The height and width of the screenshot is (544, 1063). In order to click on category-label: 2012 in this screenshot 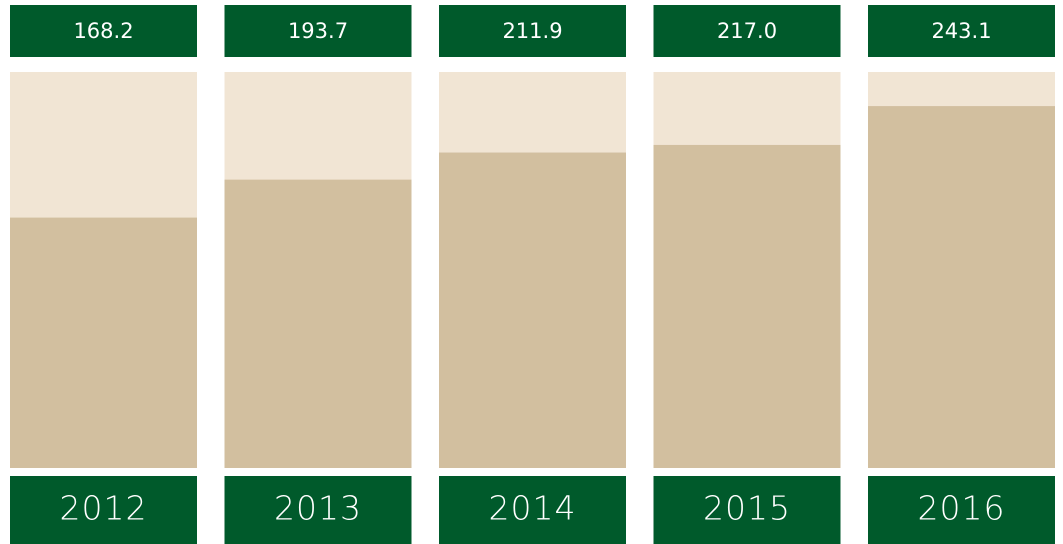, I will do `click(104, 508)`.